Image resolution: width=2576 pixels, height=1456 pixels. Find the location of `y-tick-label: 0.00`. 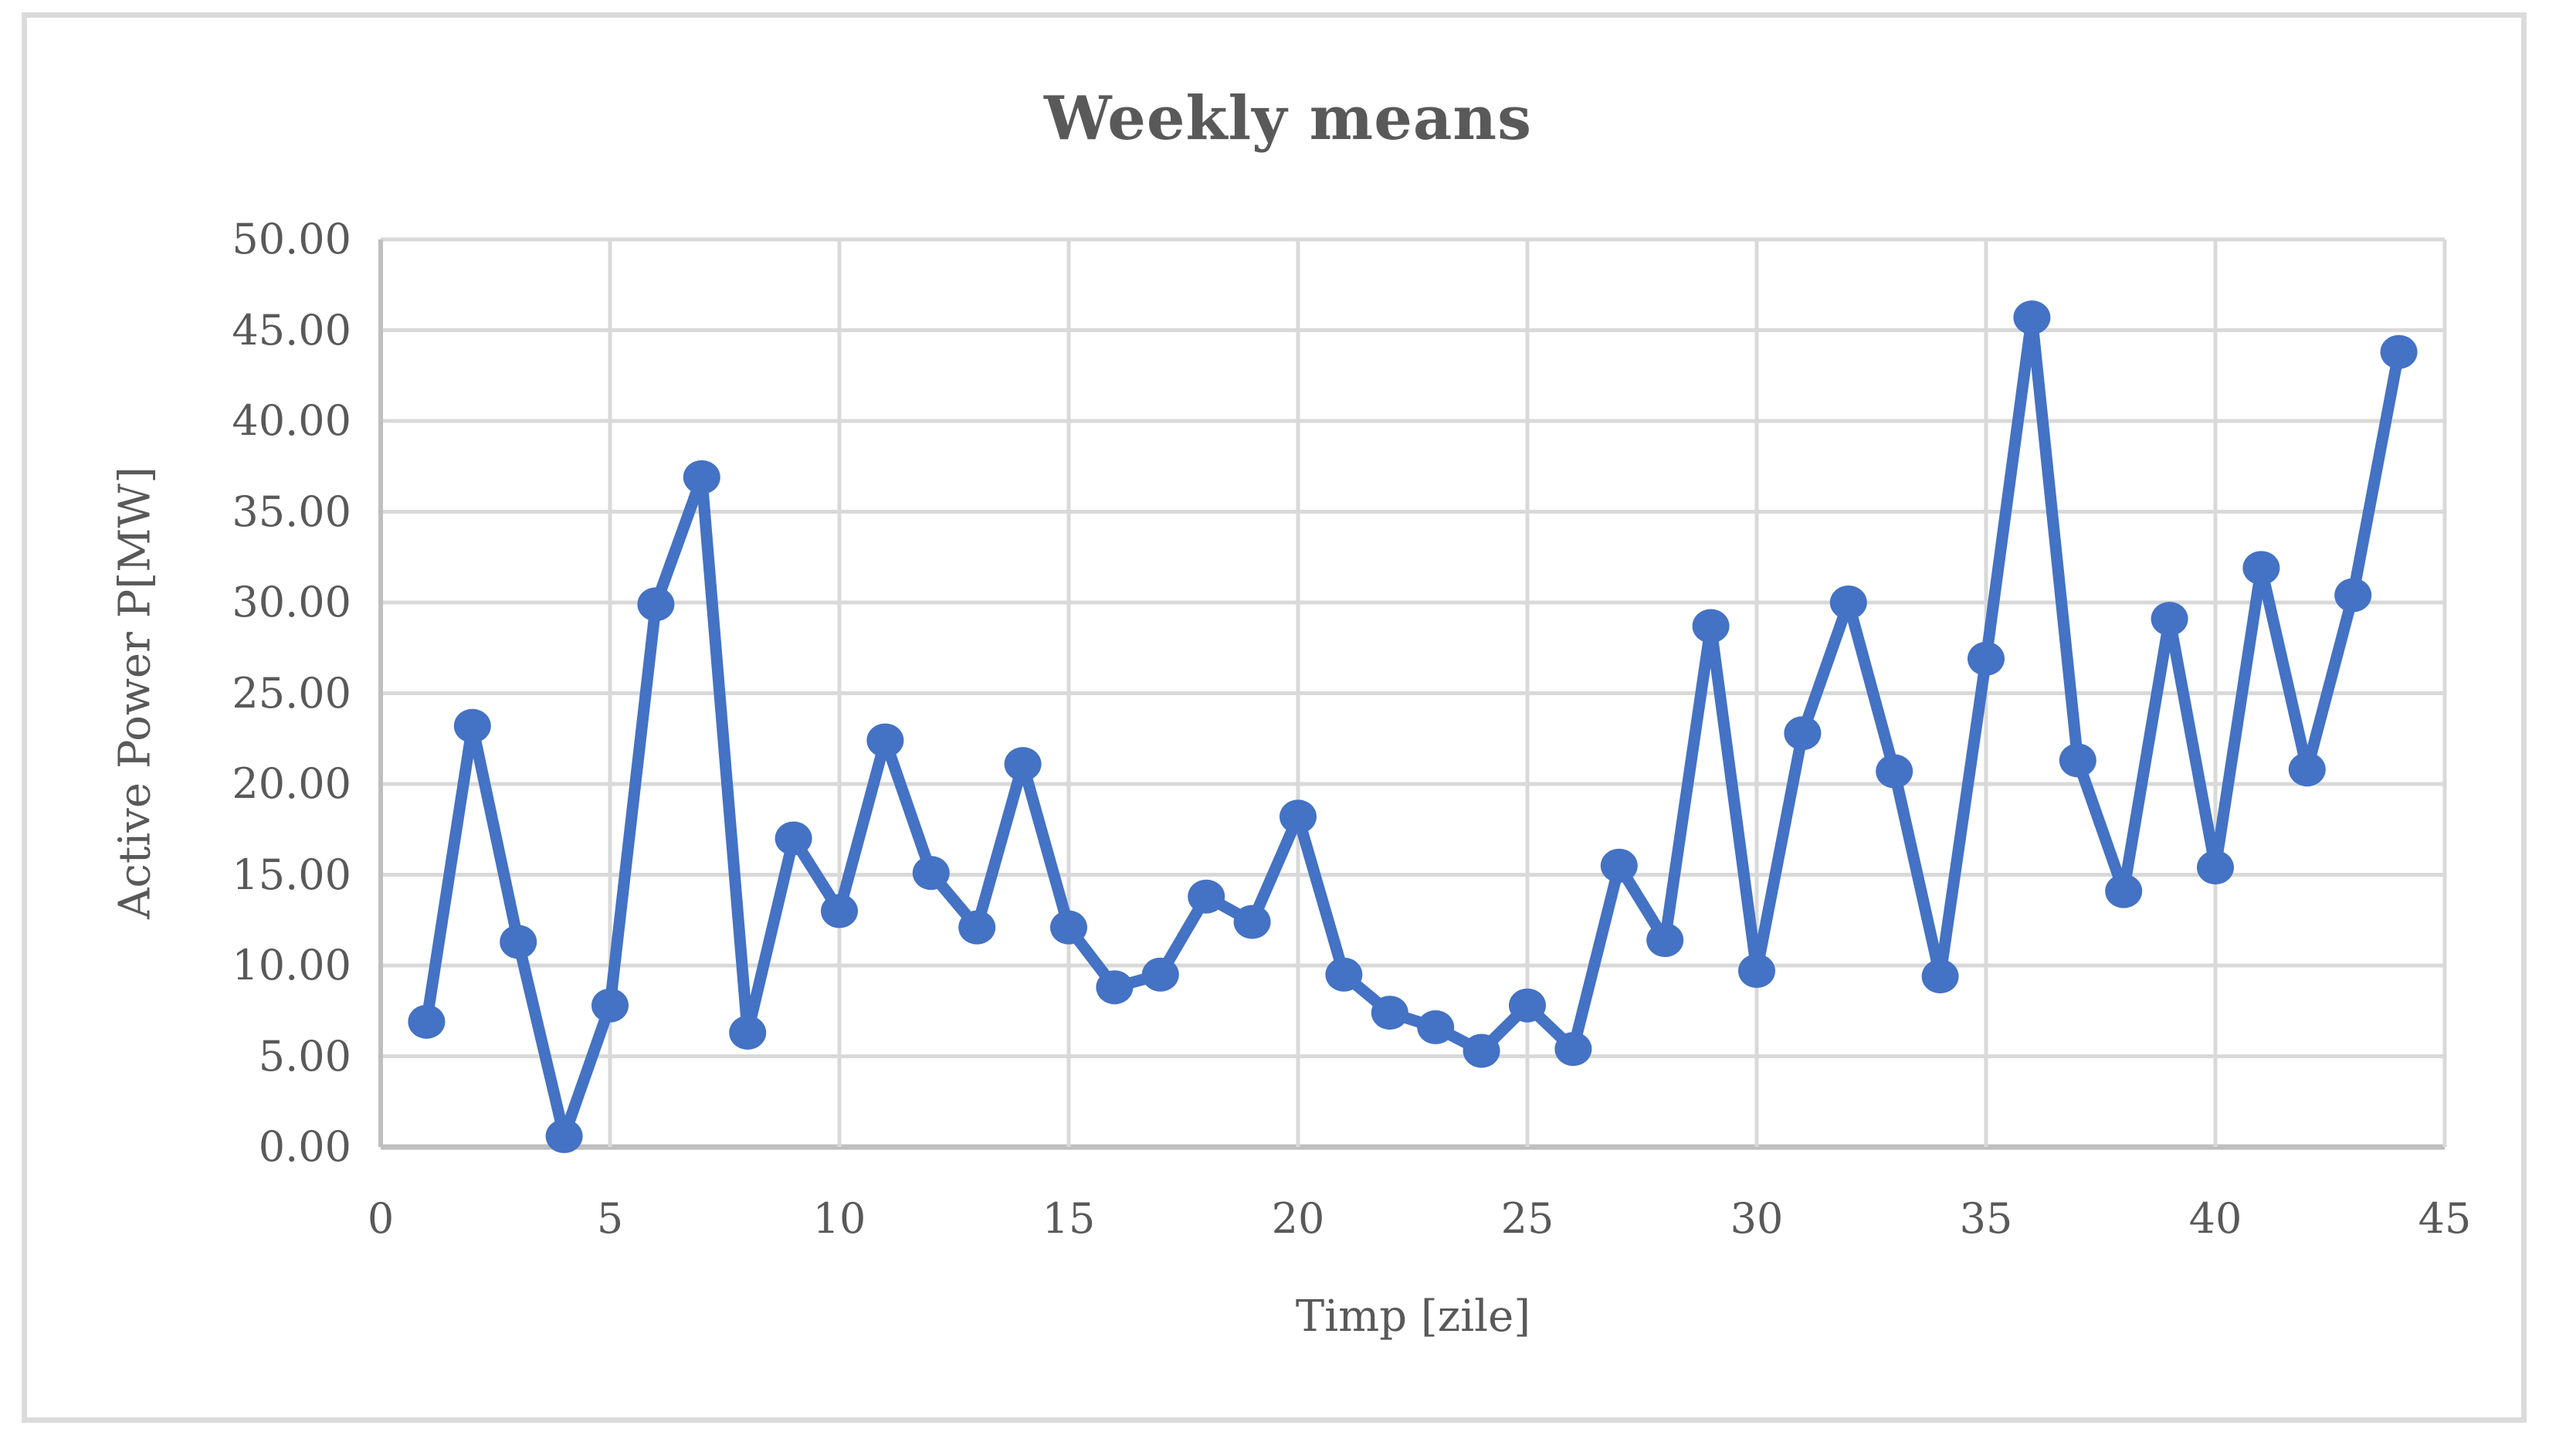

y-tick-label: 0.00 is located at coordinates (304, 1146).